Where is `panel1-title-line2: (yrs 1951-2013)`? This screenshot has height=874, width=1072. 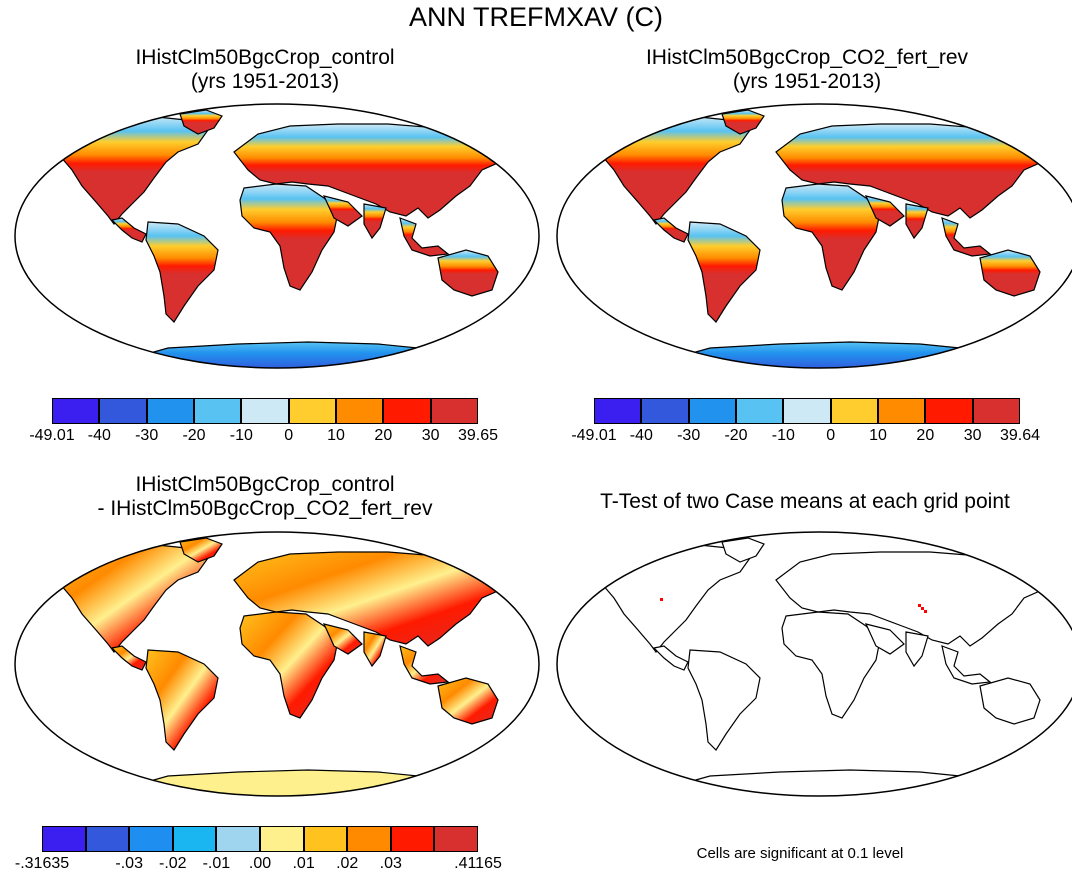 panel1-title-line2: (yrs 1951-2013) is located at coordinates (265, 81).